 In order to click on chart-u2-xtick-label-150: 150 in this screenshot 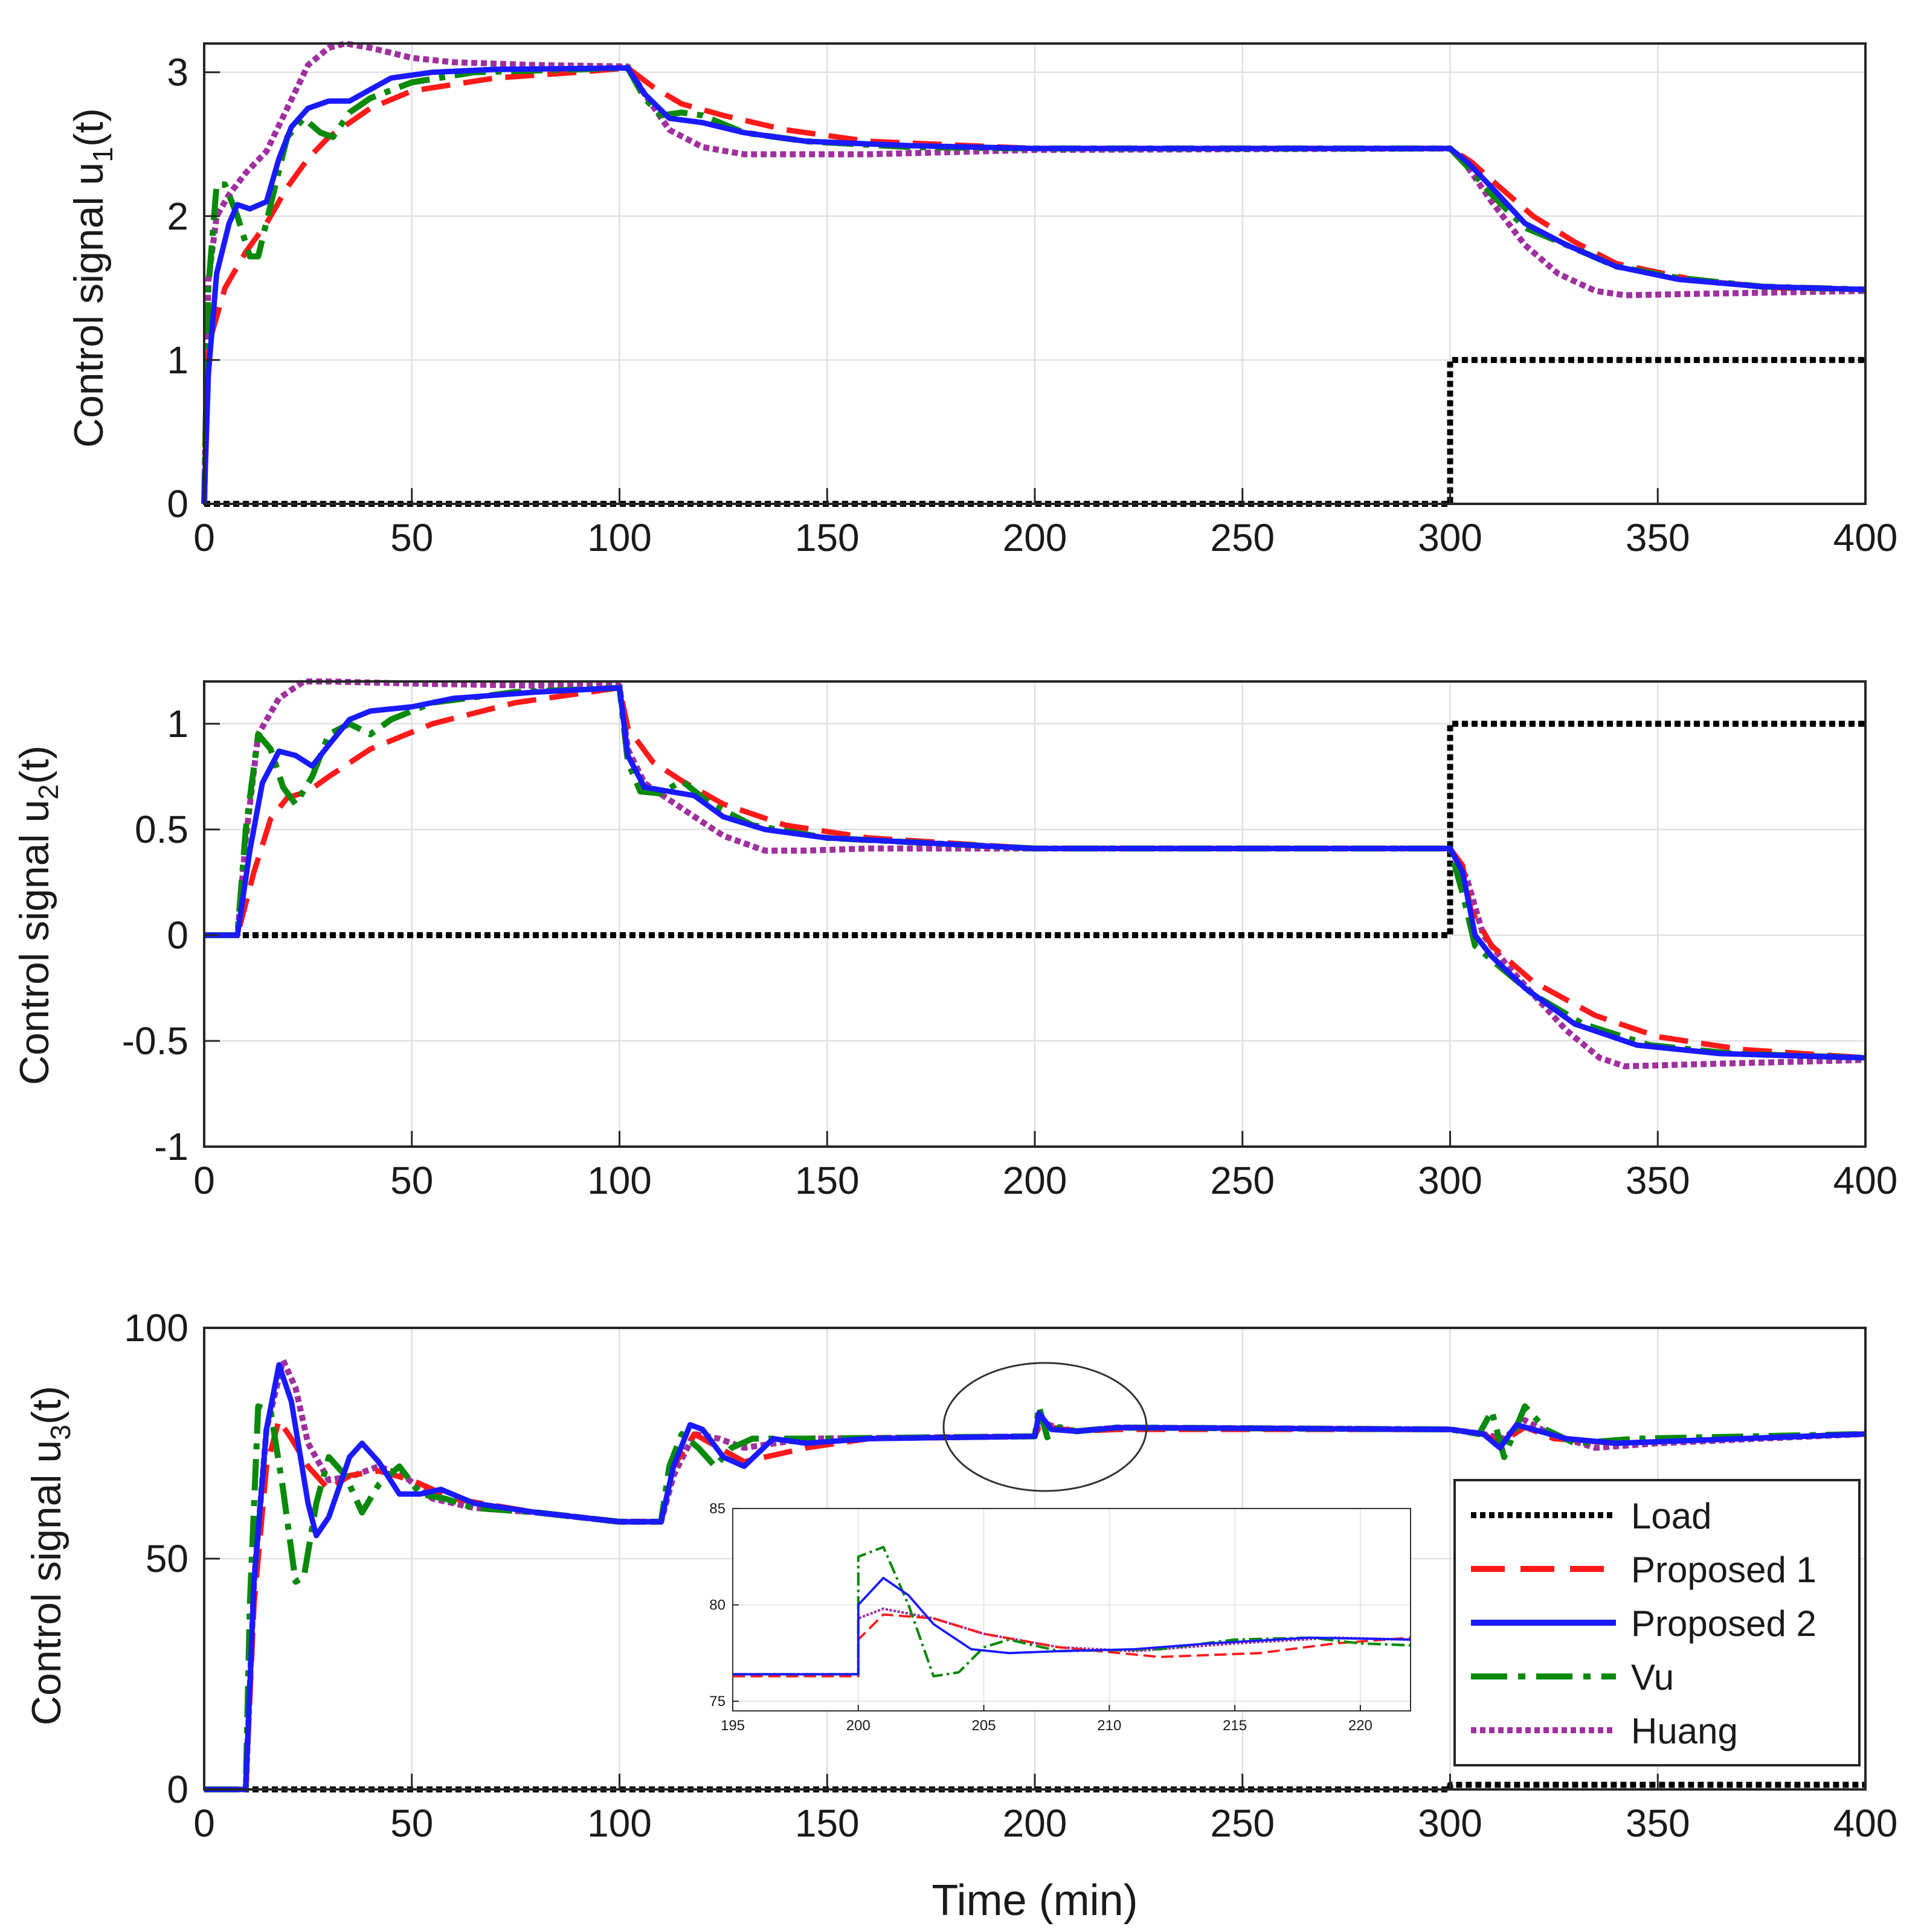, I will do `click(827, 1180)`.